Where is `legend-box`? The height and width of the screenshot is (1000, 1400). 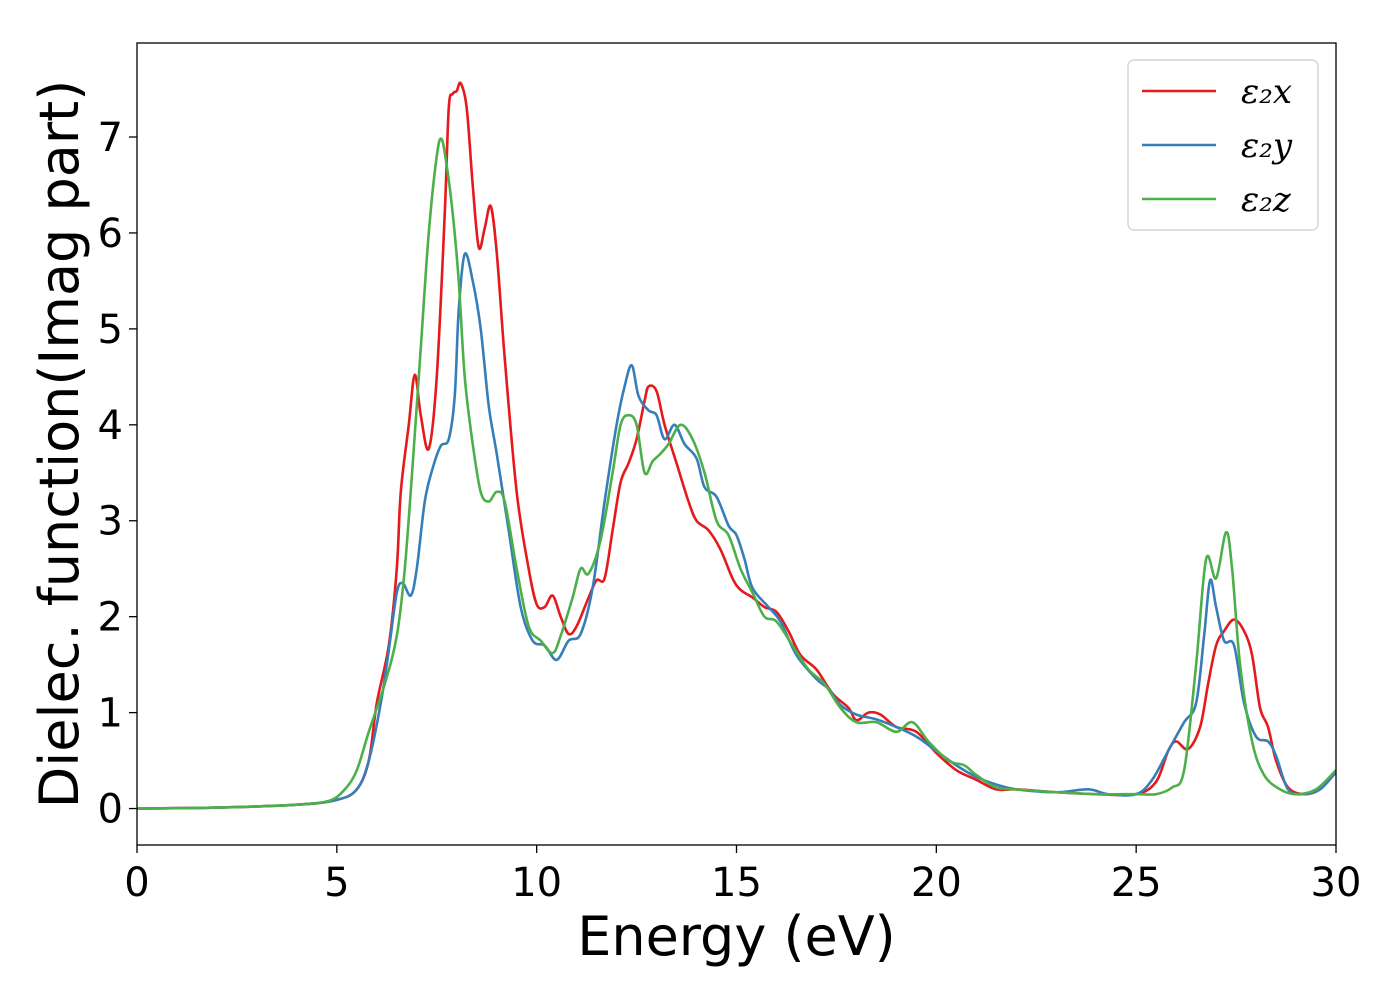 legend-box is located at coordinates (1223, 145).